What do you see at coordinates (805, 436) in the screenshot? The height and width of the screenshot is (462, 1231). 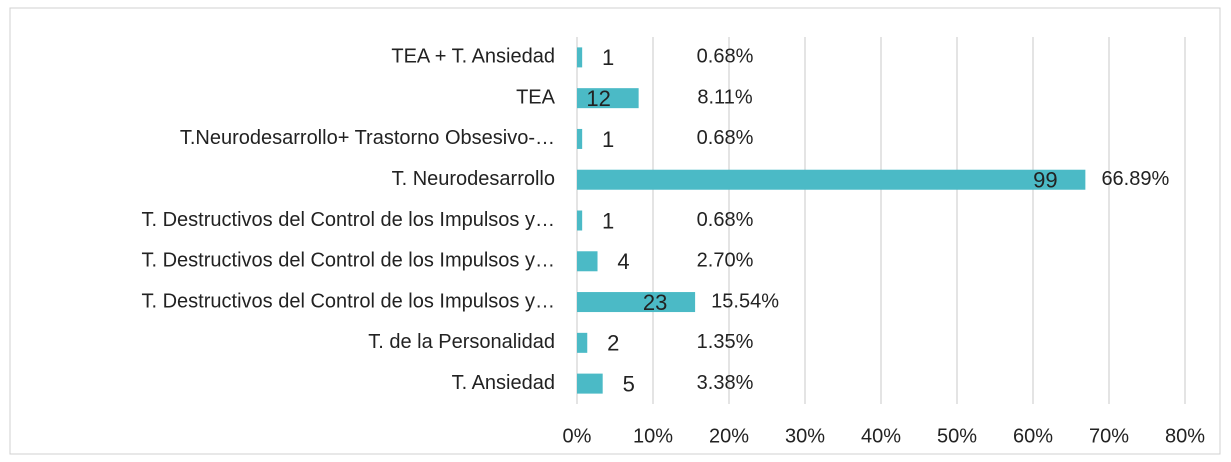 I see `x-tick-label: 30%` at bounding box center [805, 436].